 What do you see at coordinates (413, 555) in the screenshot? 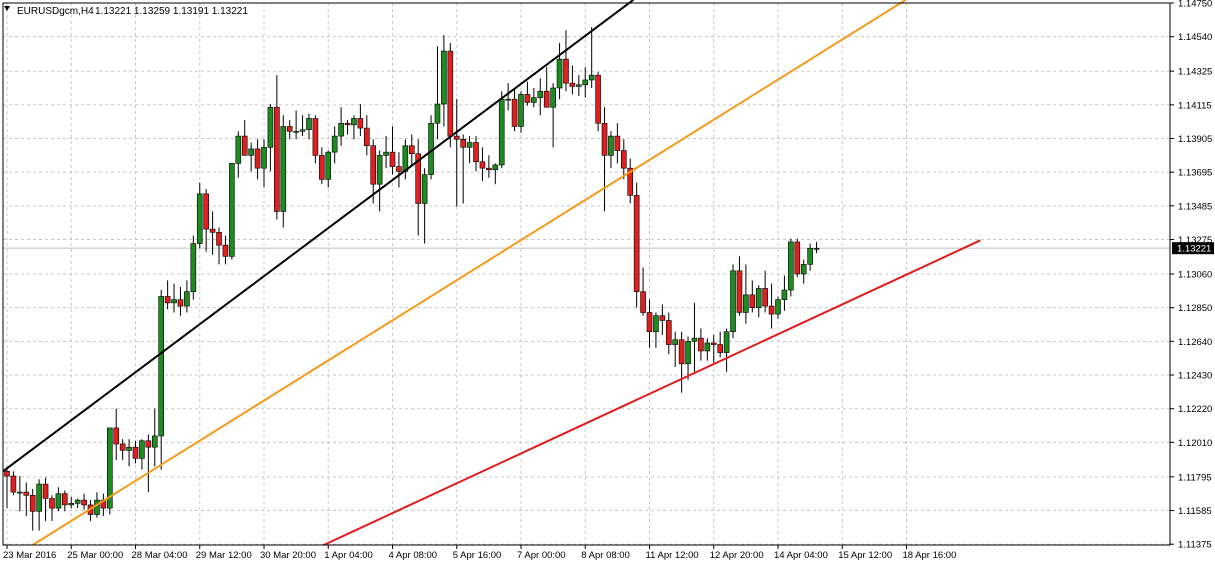
I see `x-tick-label: 4 Apr 08:00` at bounding box center [413, 555].